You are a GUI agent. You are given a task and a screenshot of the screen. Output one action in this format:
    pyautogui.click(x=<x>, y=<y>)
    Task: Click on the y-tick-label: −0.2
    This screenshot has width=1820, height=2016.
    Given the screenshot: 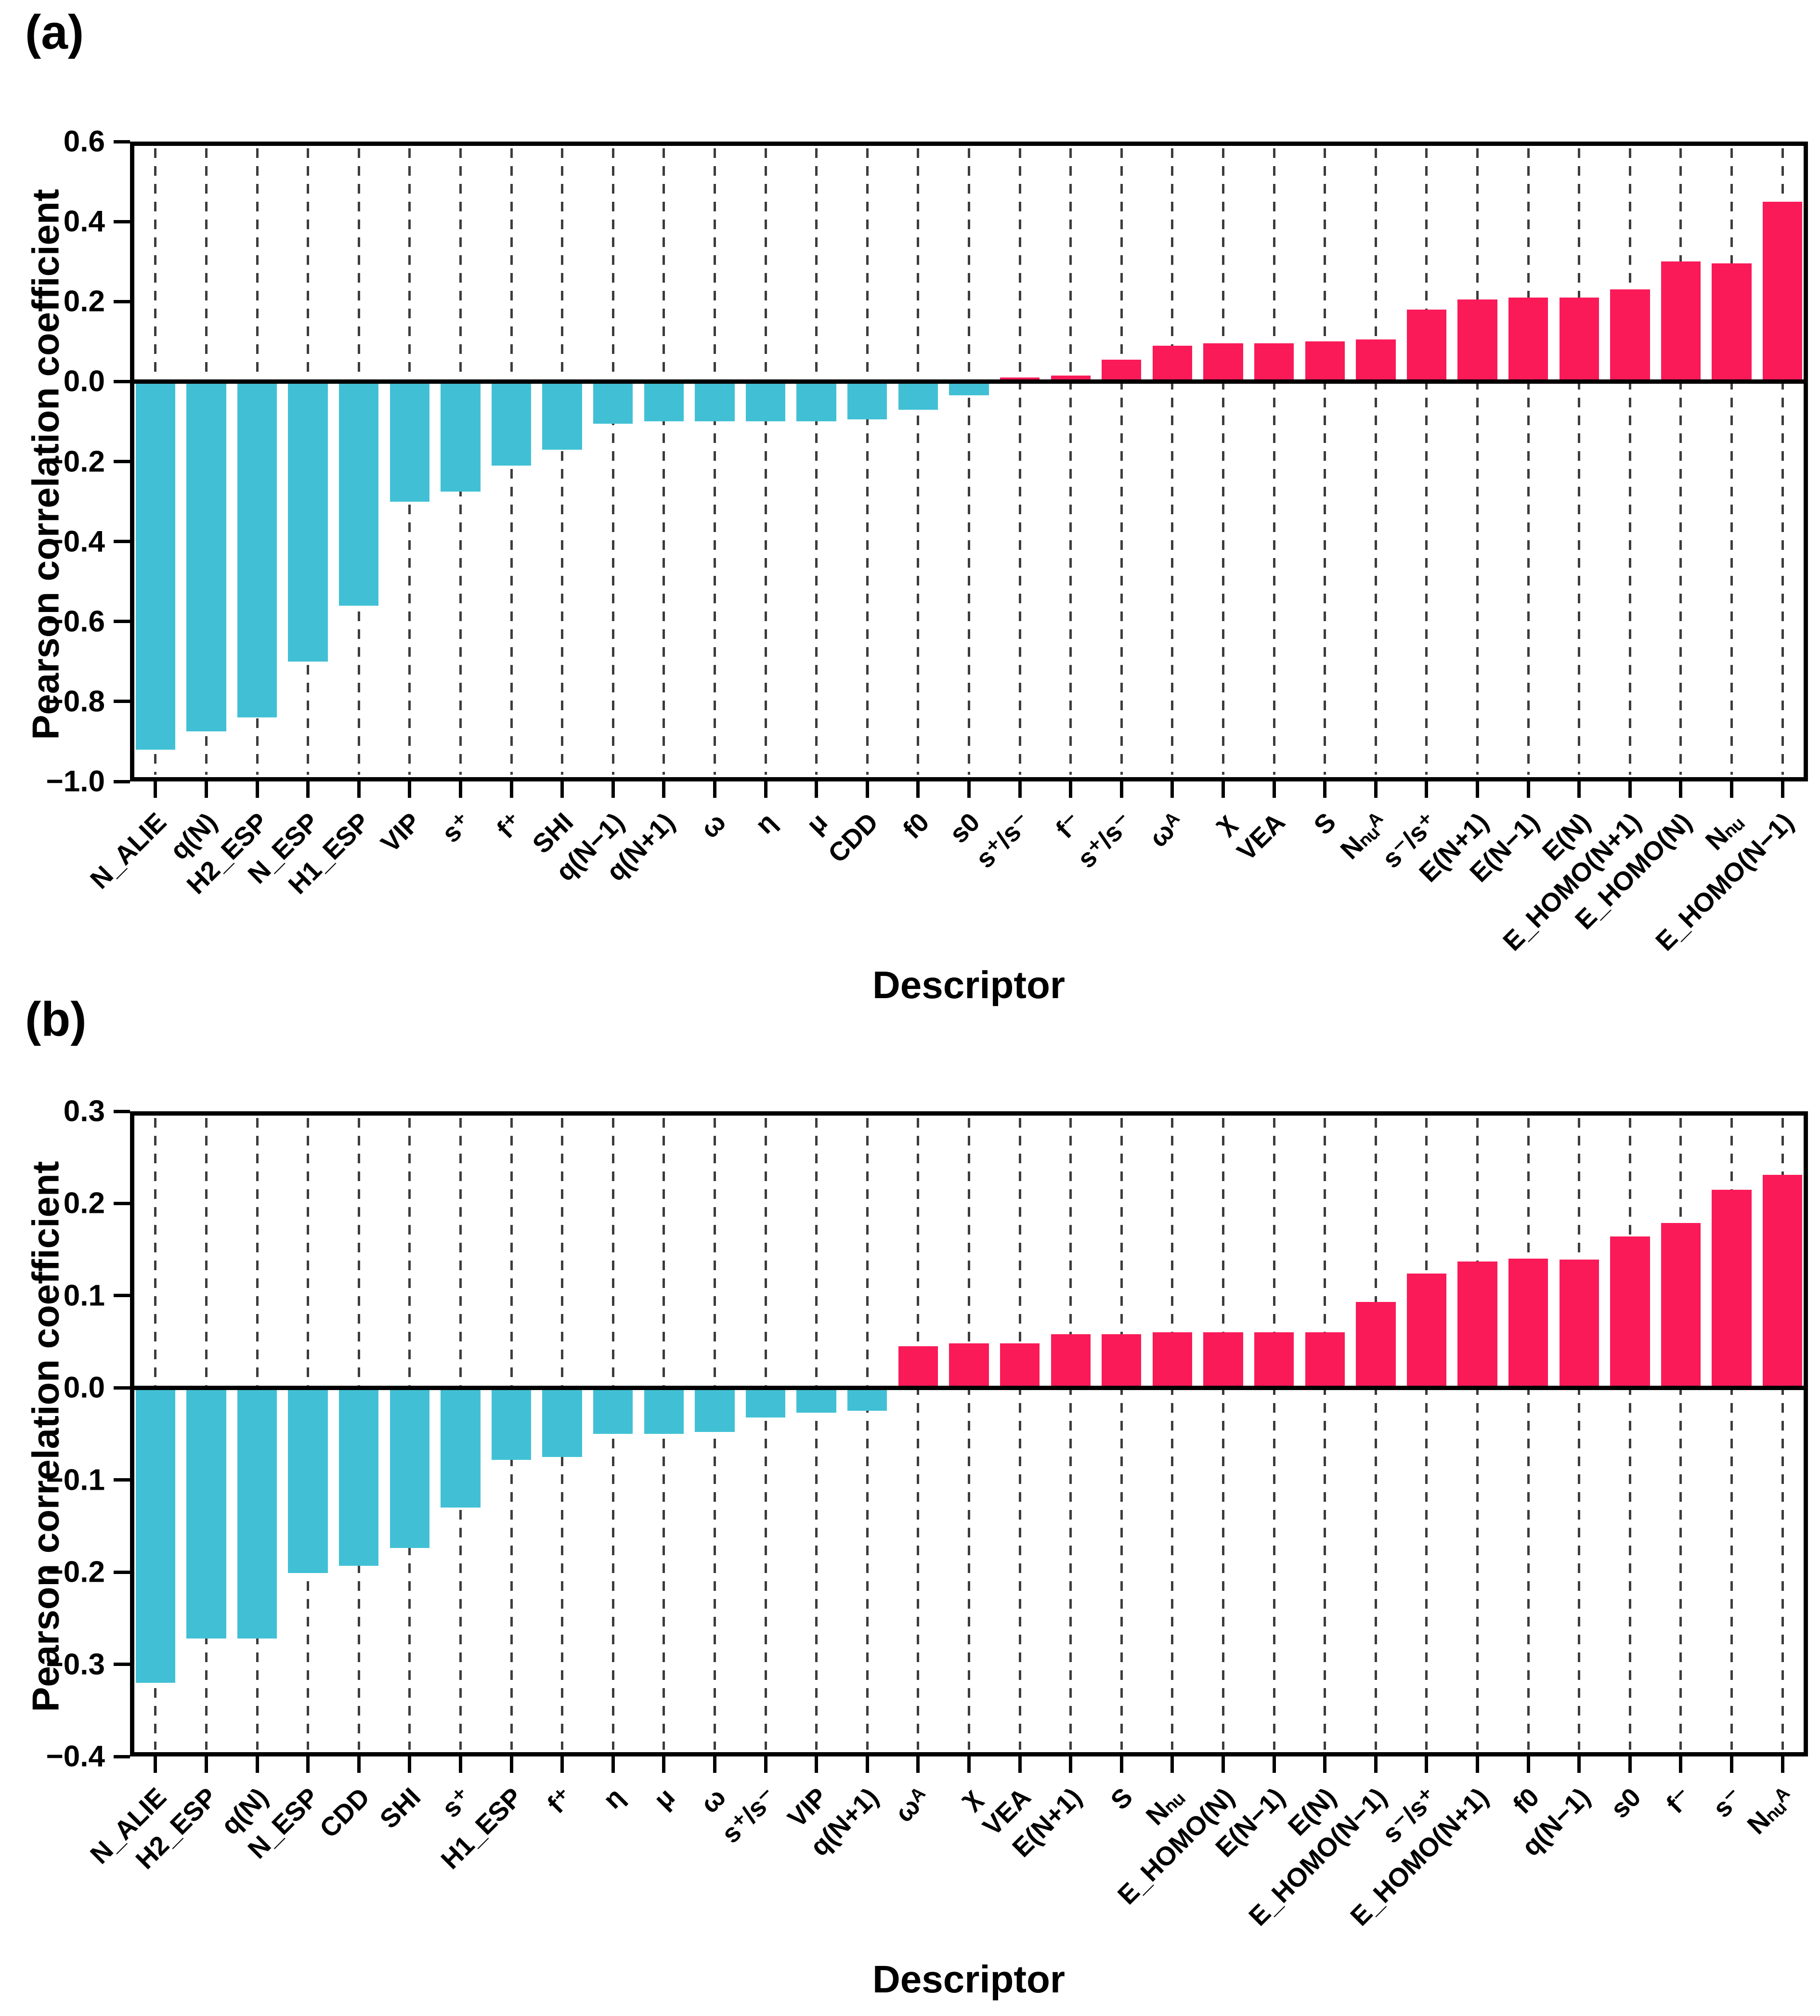 What is the action you would take?
    pyautogui.click(x=75, y=461)
    